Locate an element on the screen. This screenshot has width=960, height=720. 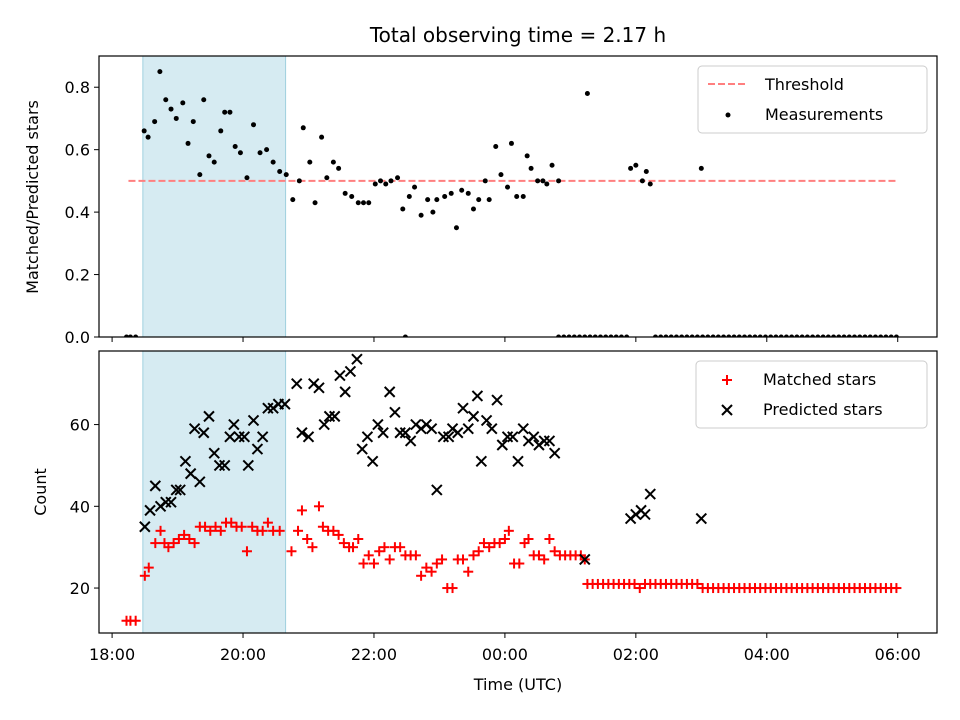
legend-measurements-label: Measurements is located at coordinates (824, 114).